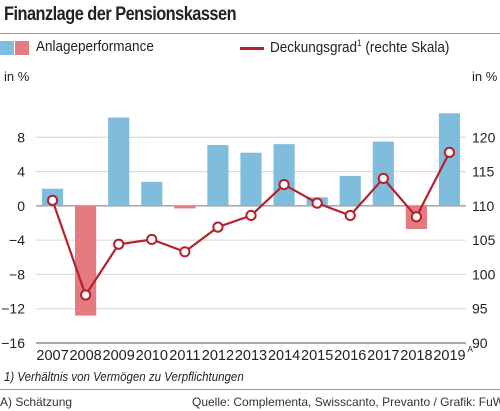  Describe the element at coordinates (95, 46) in the screenshot. I see `legend-label-performance: Anlageperformance` at that location.